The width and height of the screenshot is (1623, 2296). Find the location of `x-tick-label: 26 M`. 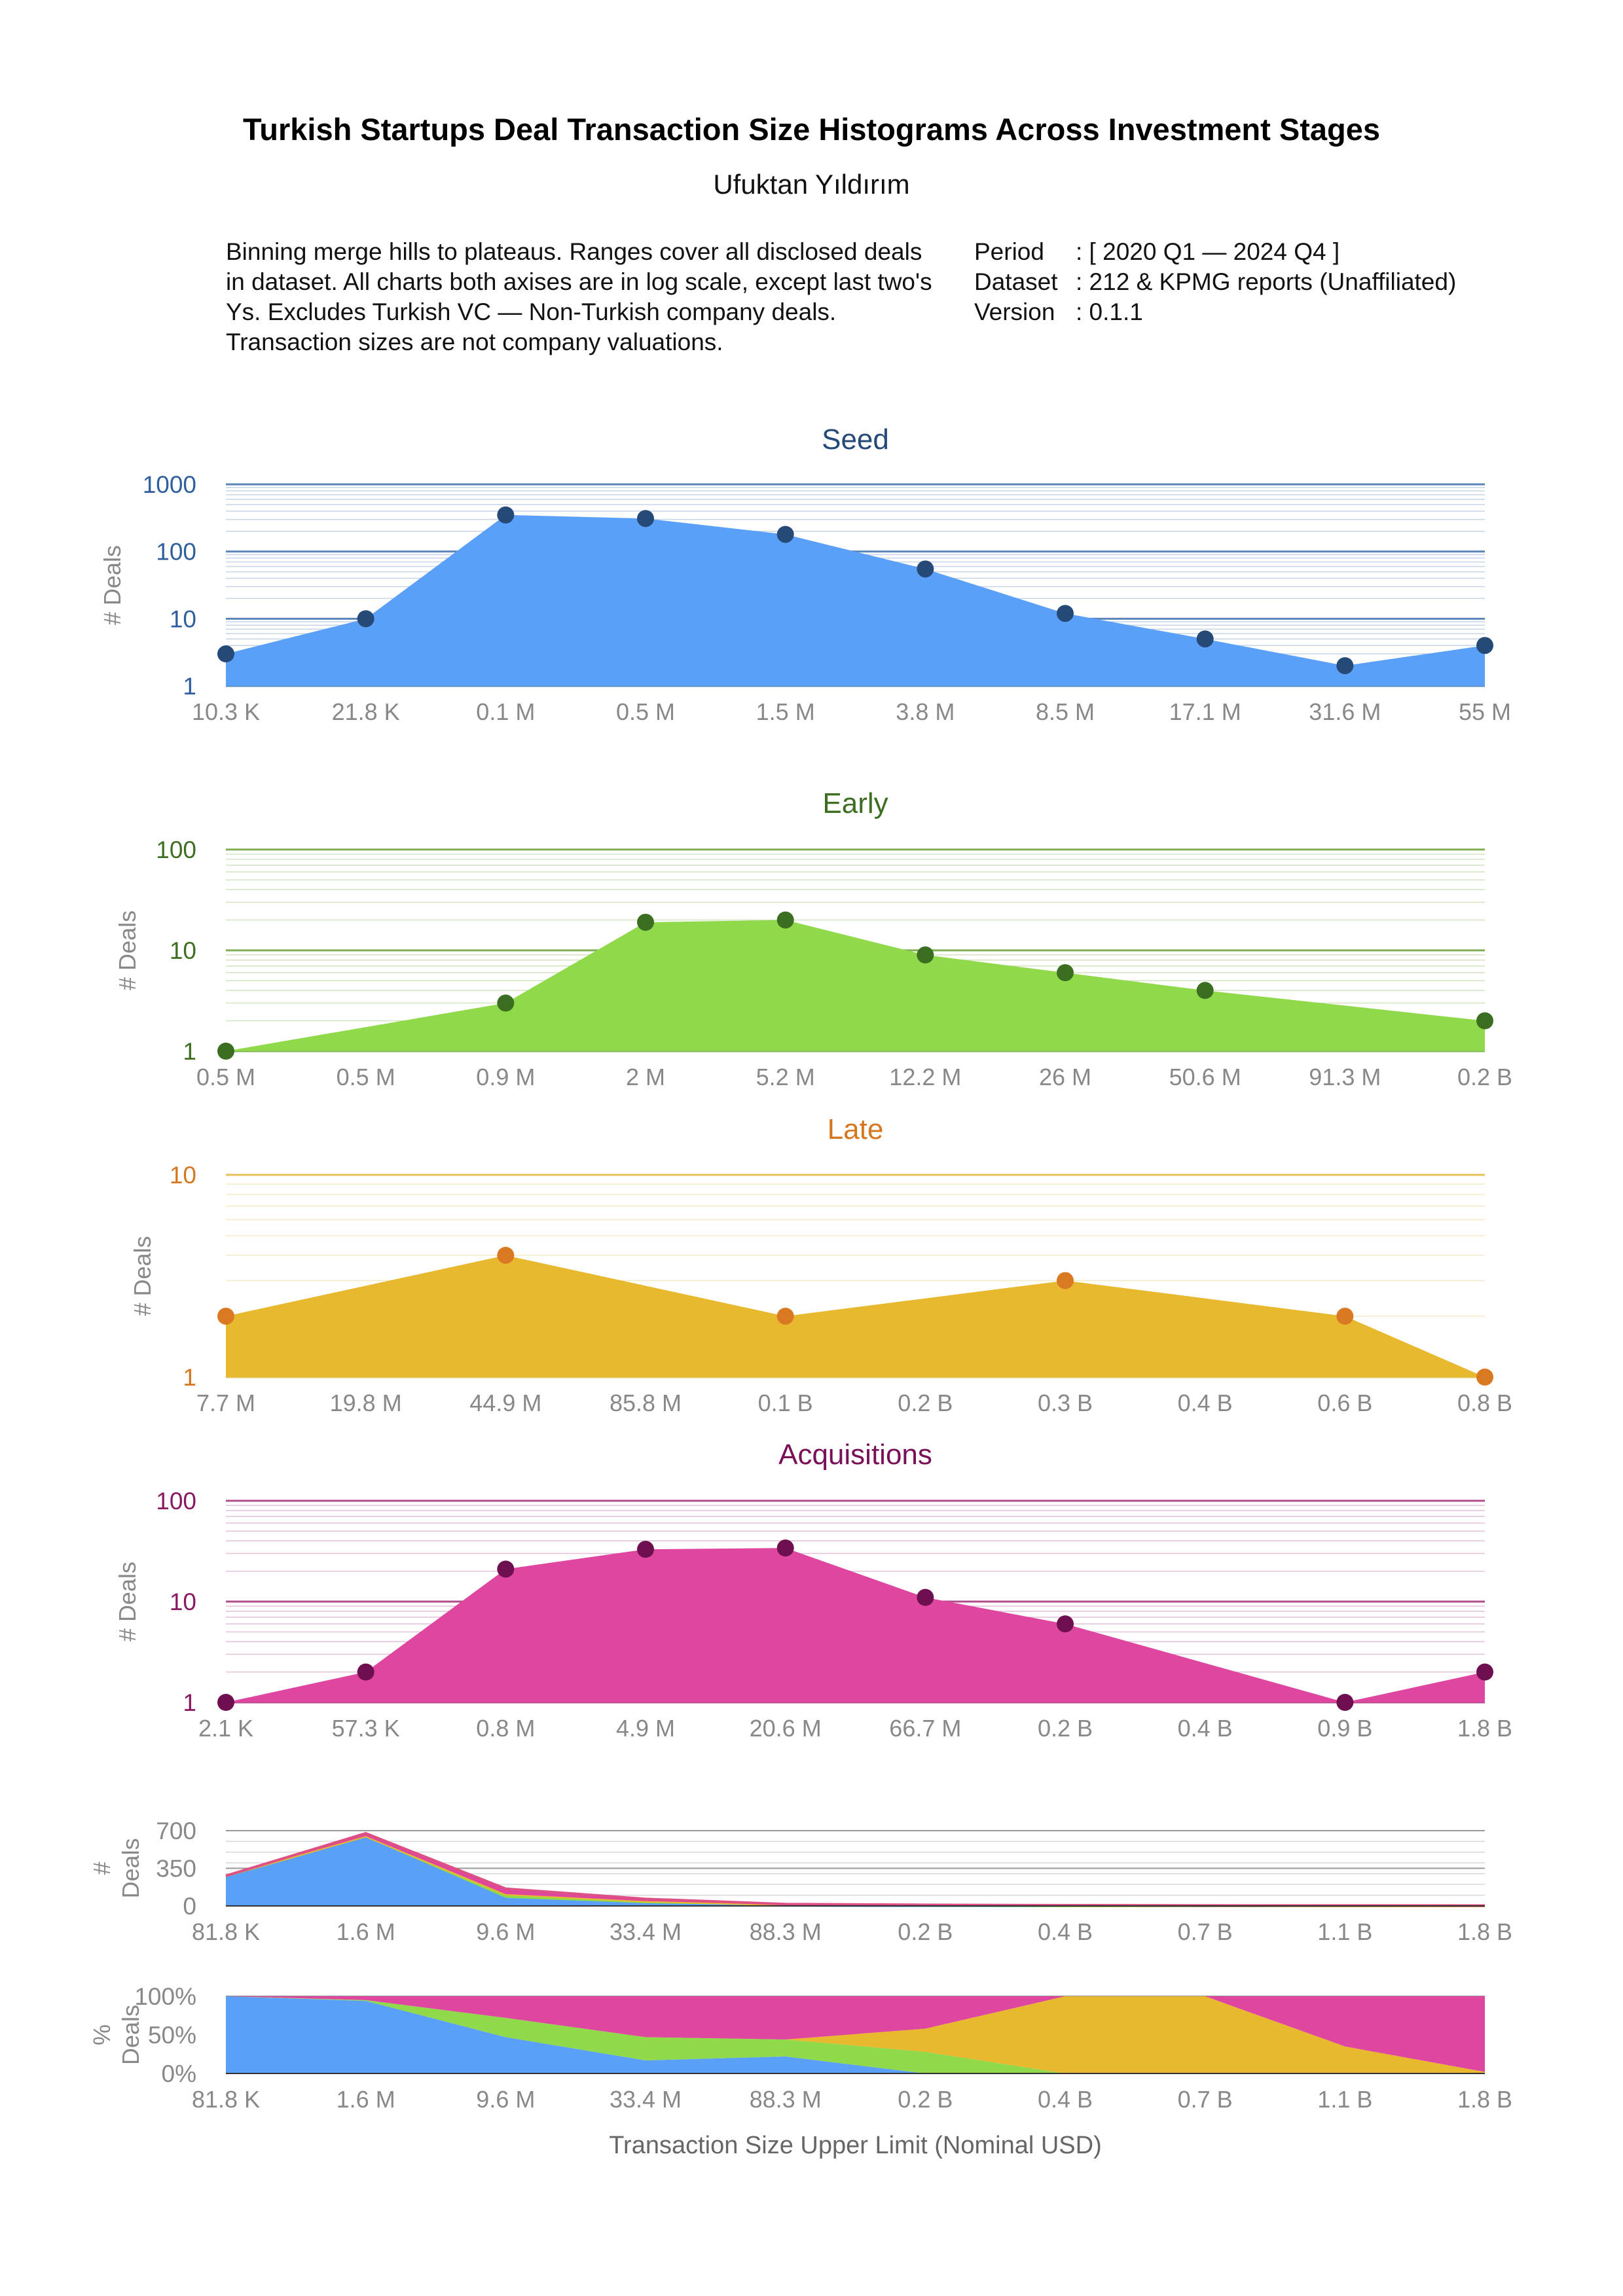

x-tick-label: 26 M is located at coordinates (1065, 1077).